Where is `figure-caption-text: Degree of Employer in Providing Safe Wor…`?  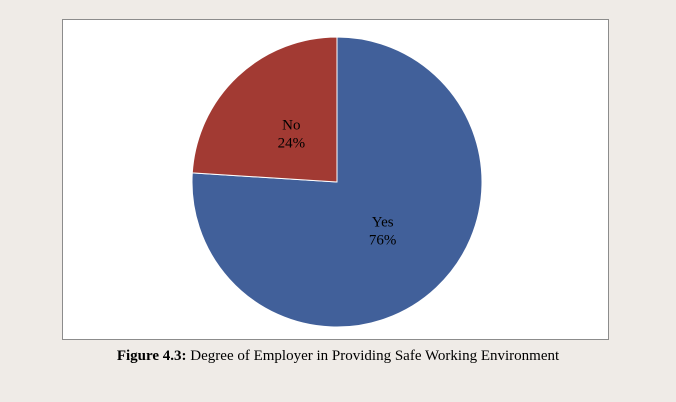
figure-caption-text: Degree of Employer in Providing Safe Wor… is located at coordinates (373, 356).